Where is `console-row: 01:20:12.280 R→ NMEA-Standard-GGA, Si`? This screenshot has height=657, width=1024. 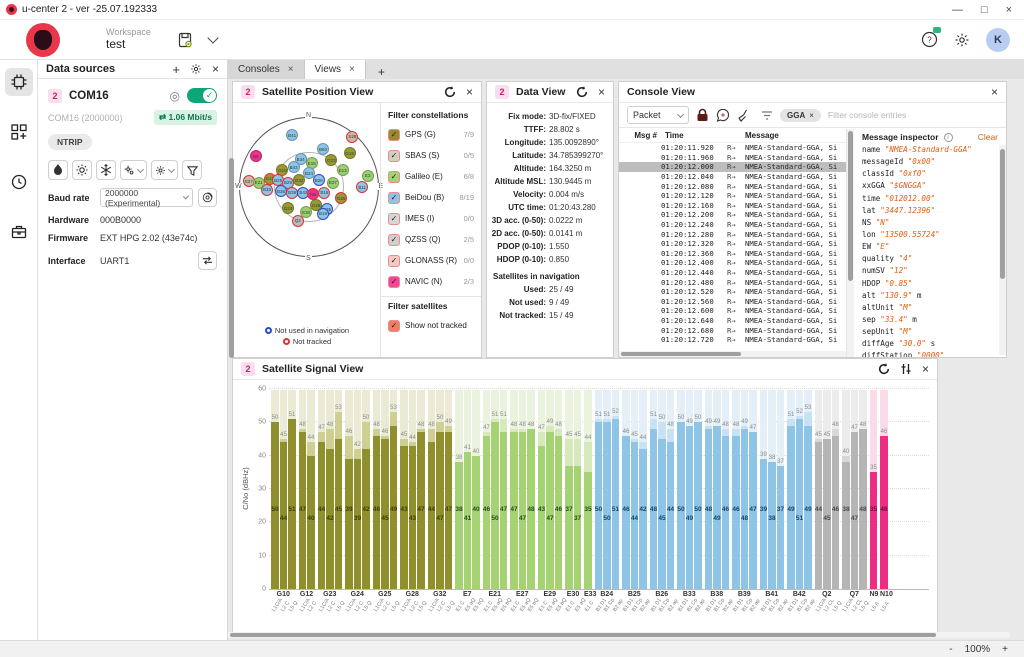 console-row: 01:20:12.280 R→ NMEA-Standard-GGA, Si is located at coordinates (749, 234).